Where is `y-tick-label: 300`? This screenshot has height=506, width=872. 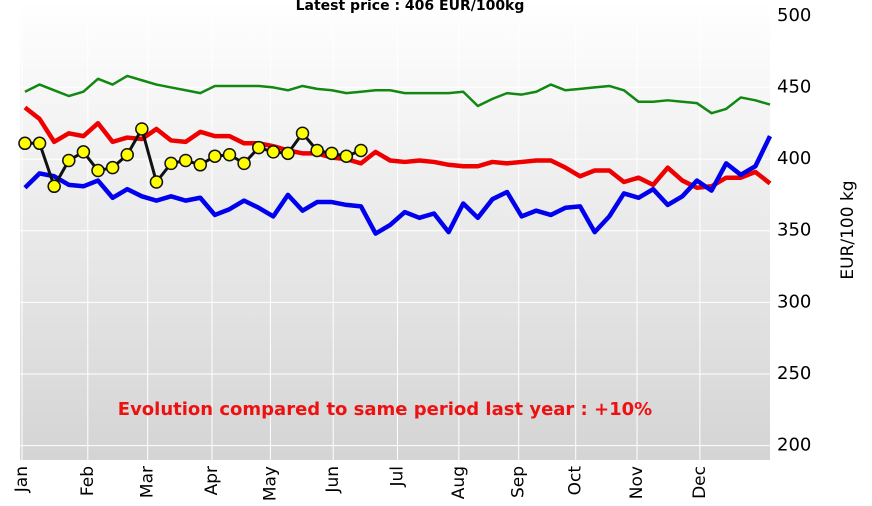
y-tick-label: 300 is located at coordinates (794, 301).